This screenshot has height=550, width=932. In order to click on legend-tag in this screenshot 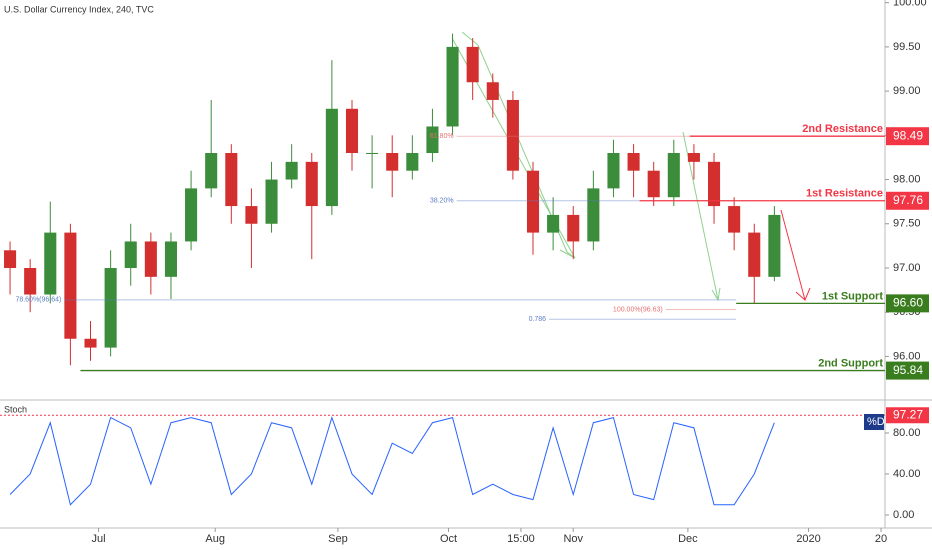, I will do `click(874, 422)`.